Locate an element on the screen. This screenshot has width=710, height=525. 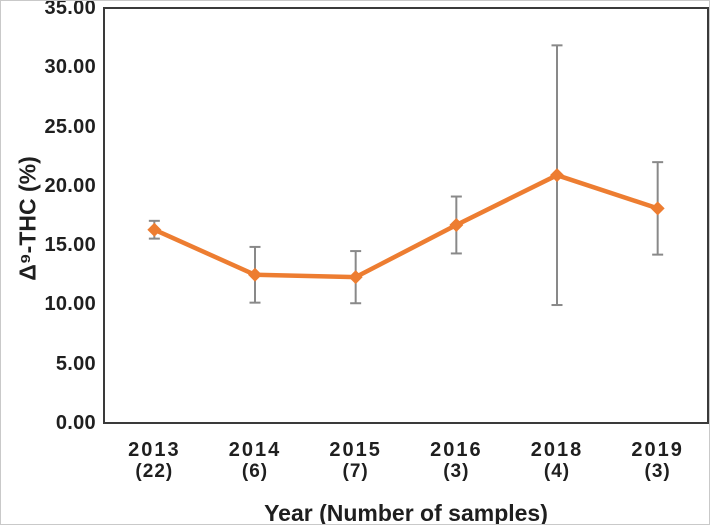
x-tick-count-label: (4) is located at coordinates (557, 471).